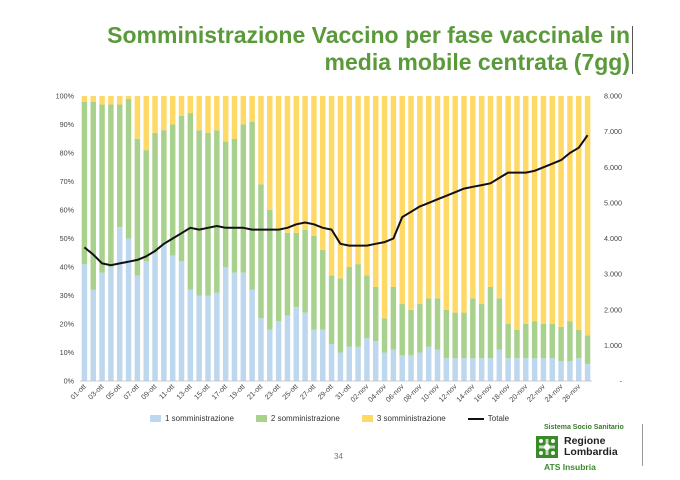 Image resolution: width=680 pixels, height=480 pixels. Describe the element at coordinates (613, 309) in the screenshot. I see `y2-axis-tick-label: 2.000` at that location.